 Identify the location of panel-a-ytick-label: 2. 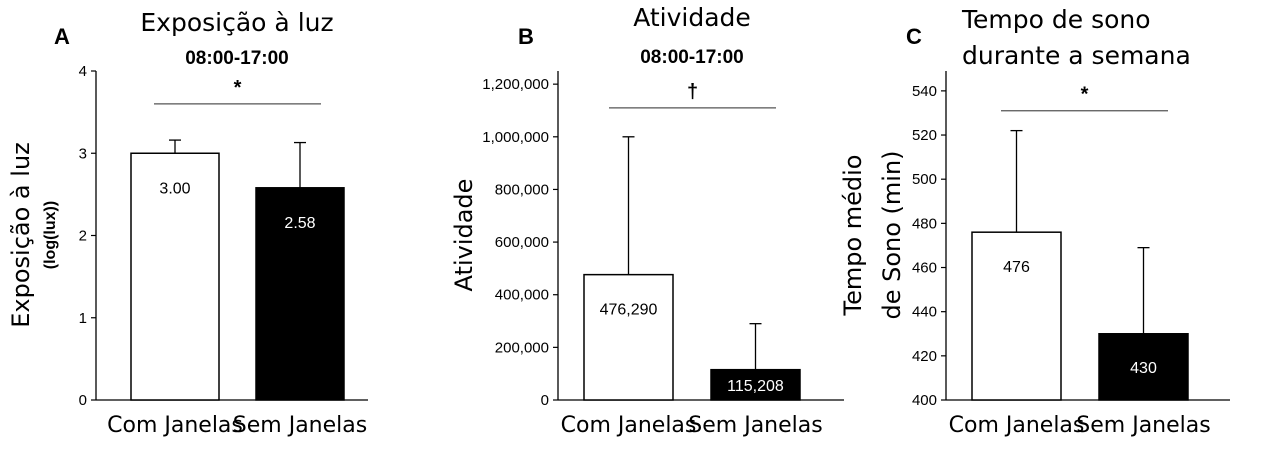
(83, 236).